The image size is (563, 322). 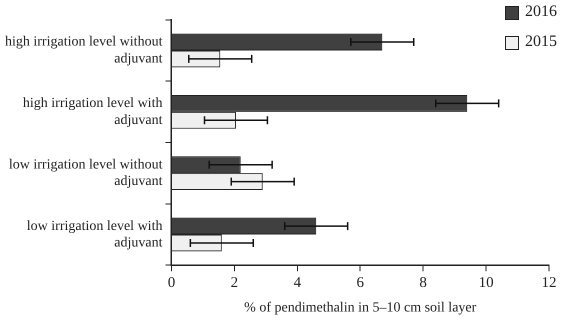 What do you see at coordinates (83, 50) in the screenshot?
I see `y-tick-label: high irrigation level without adjuvant` at bounding box center [83, 50].